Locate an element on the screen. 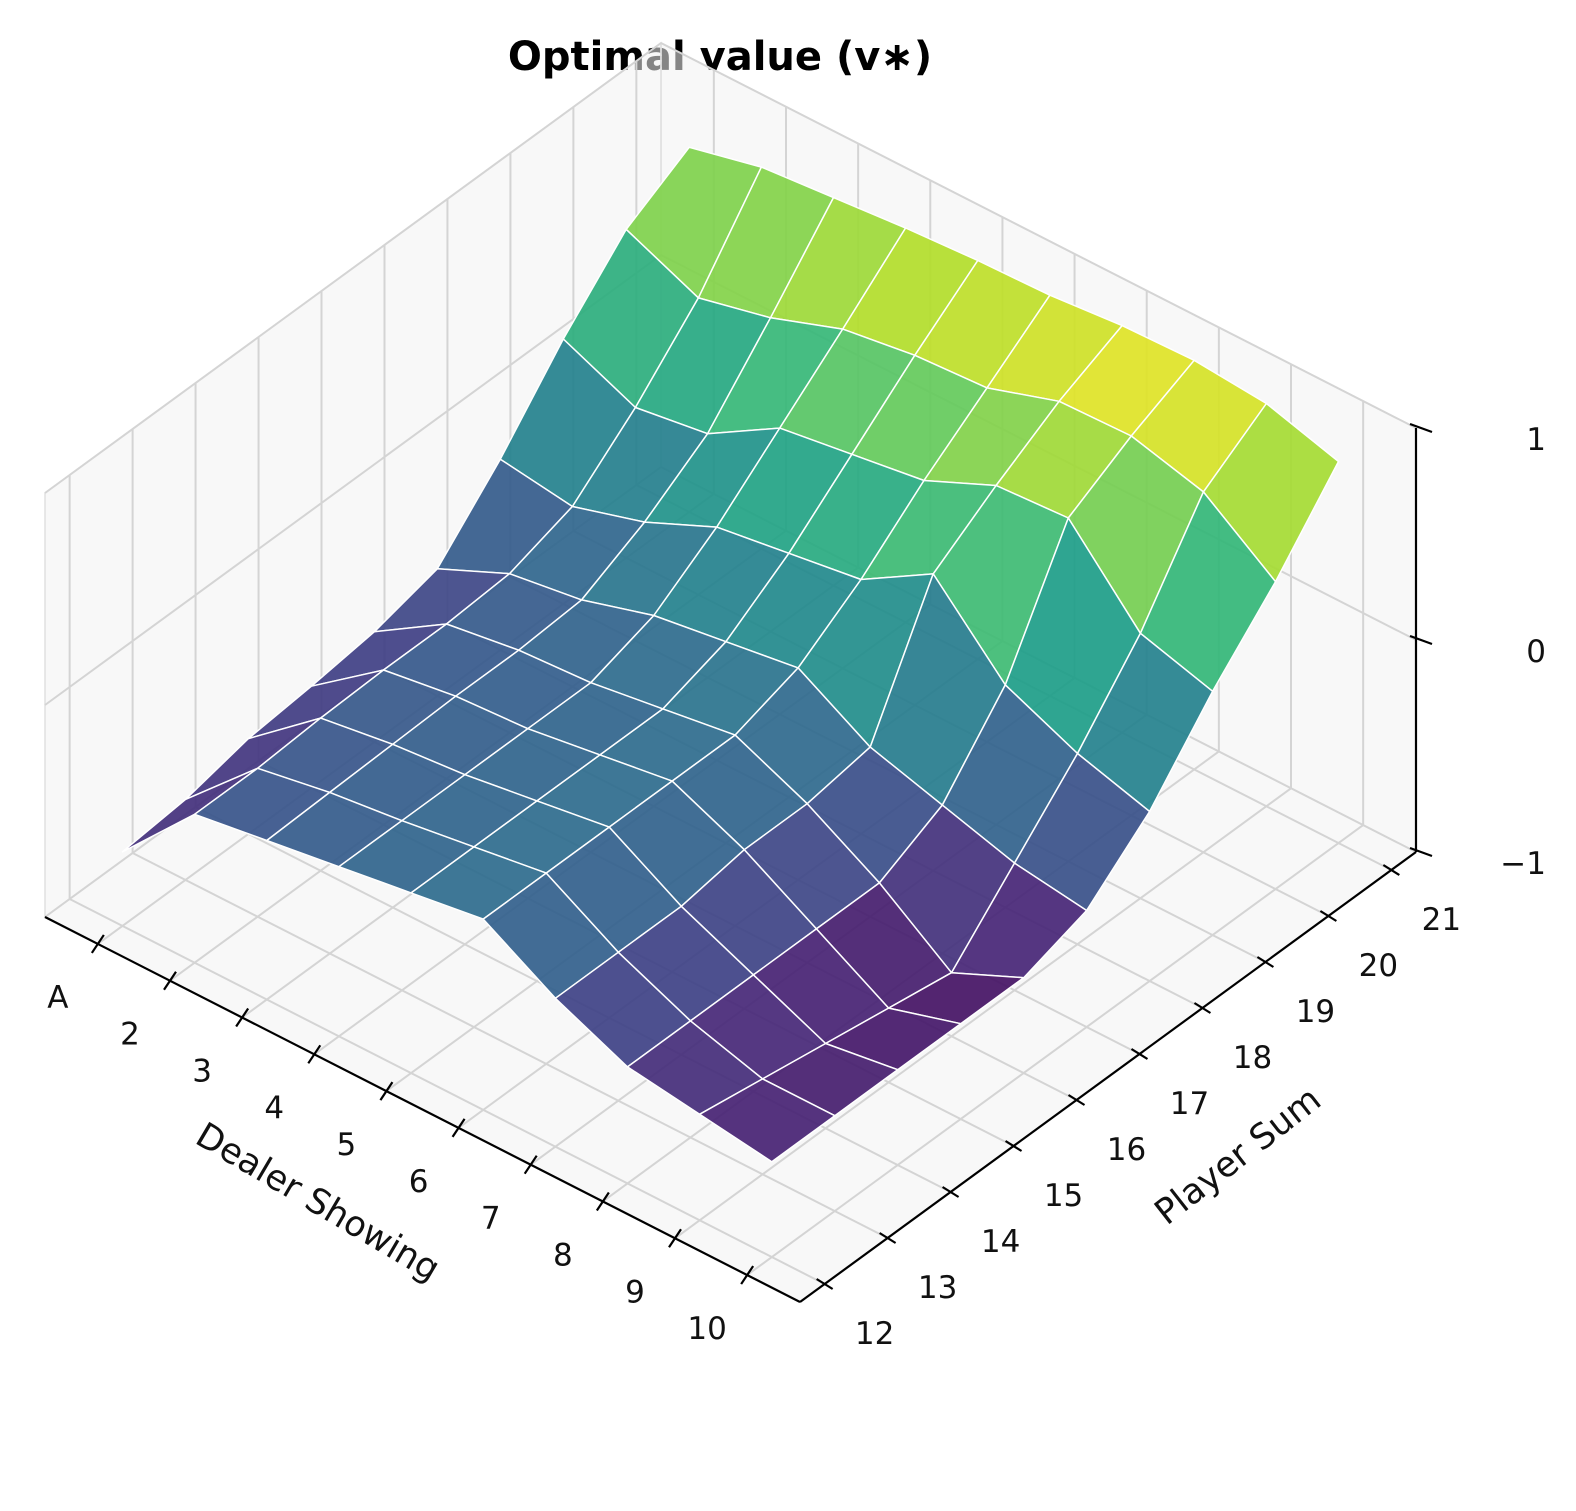  y-tick-label: 14 is located at coordinates (1000, 1242).